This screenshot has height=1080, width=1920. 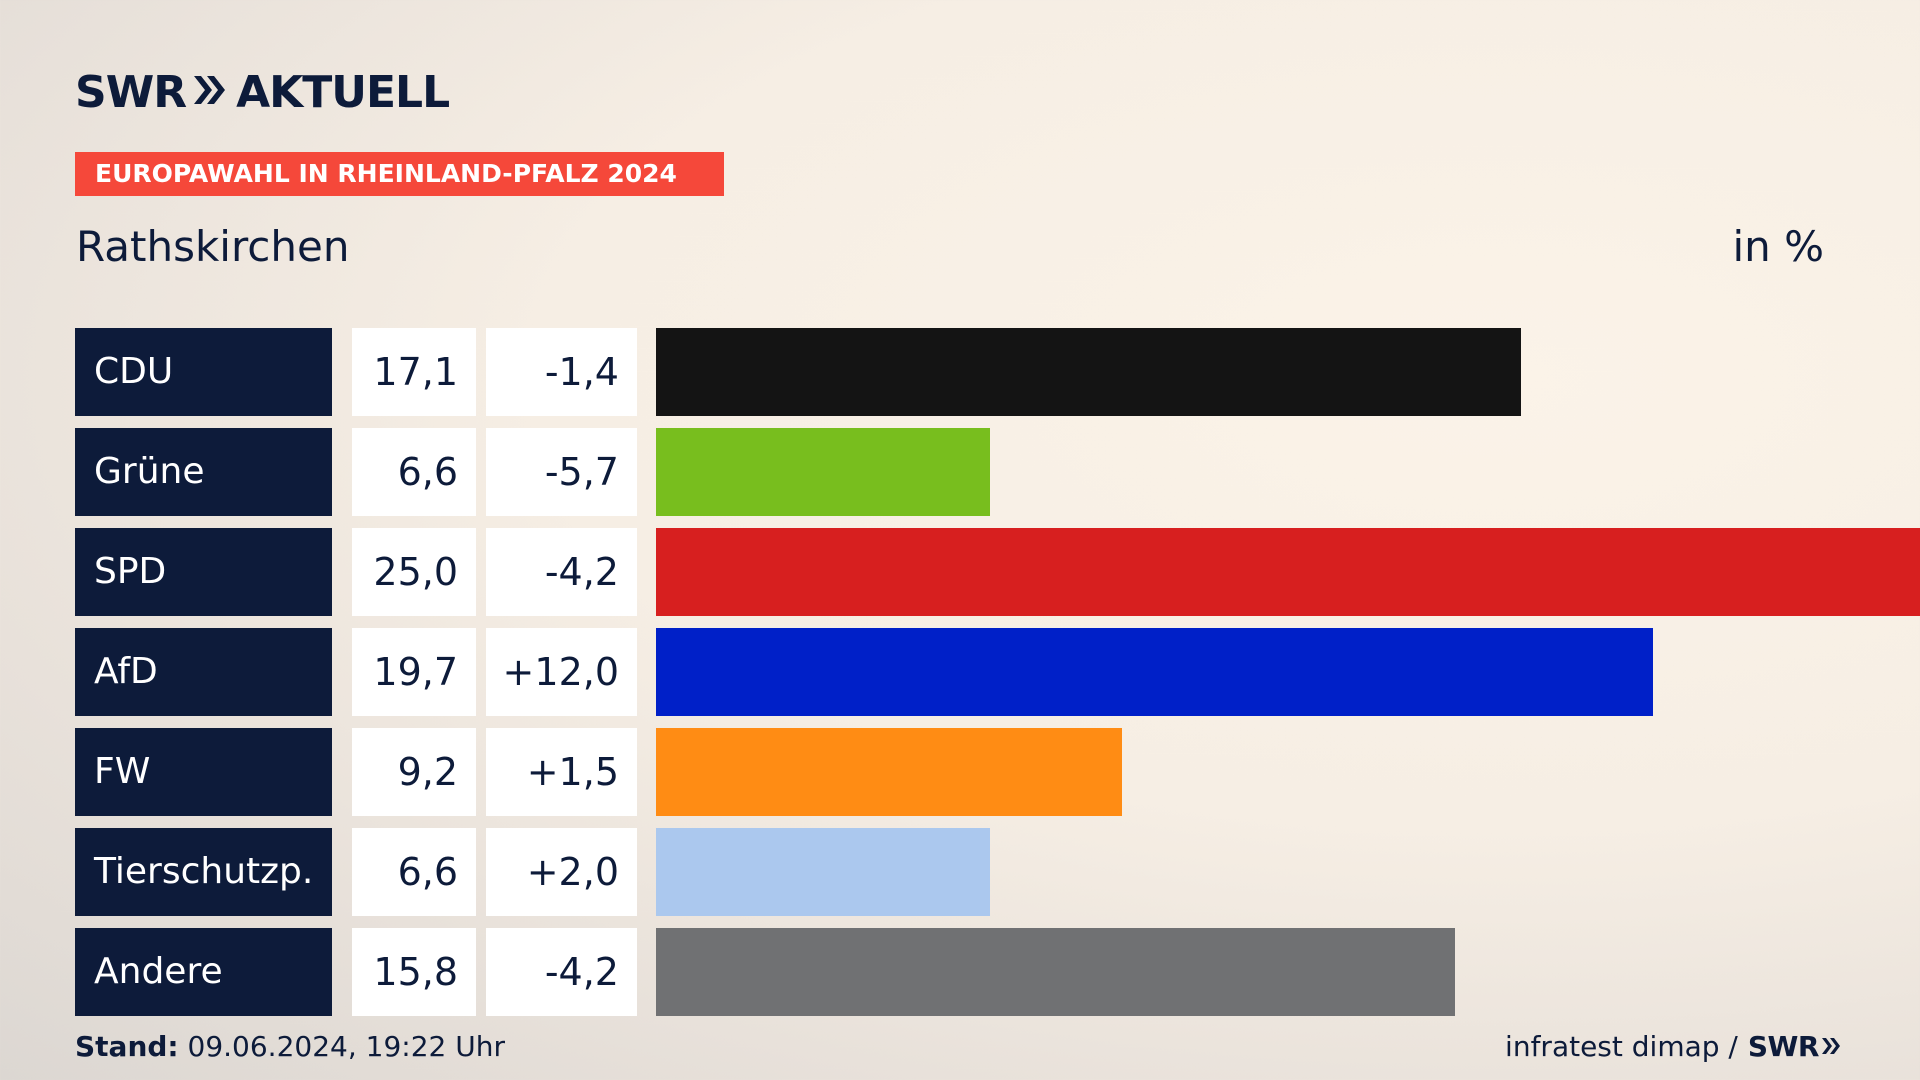 I want to click on vote-share-value: 9,2, so click(x=414, y=772).